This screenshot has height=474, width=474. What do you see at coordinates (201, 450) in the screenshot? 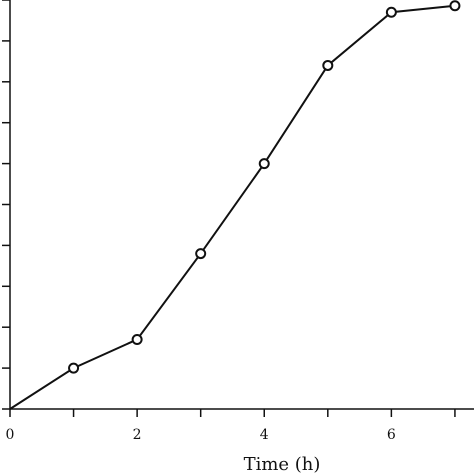
I see `labels-layer: 0 2 4 6 Time (h)` at bounding box center [201, 450].